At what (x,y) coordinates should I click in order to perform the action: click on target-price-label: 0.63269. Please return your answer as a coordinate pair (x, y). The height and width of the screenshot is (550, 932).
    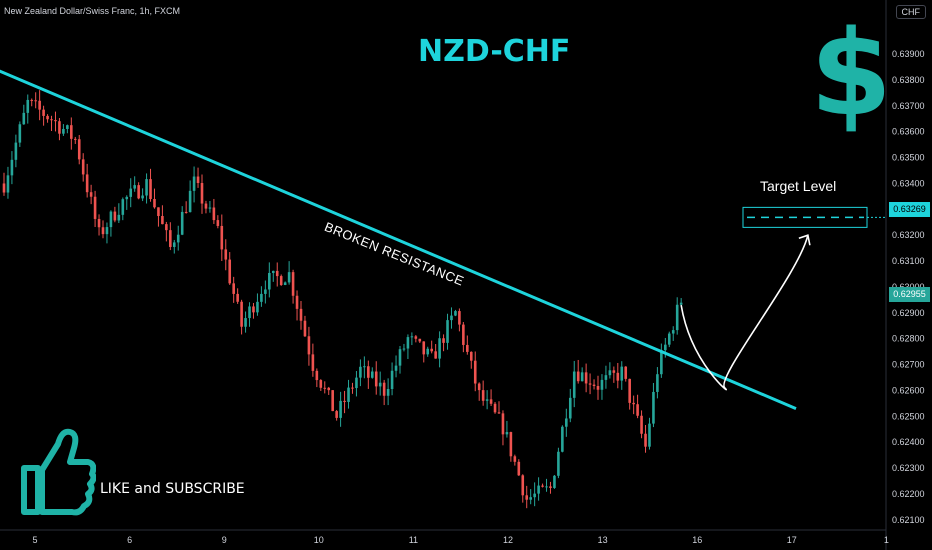
    Looking at the image, I should click on (909, 209).